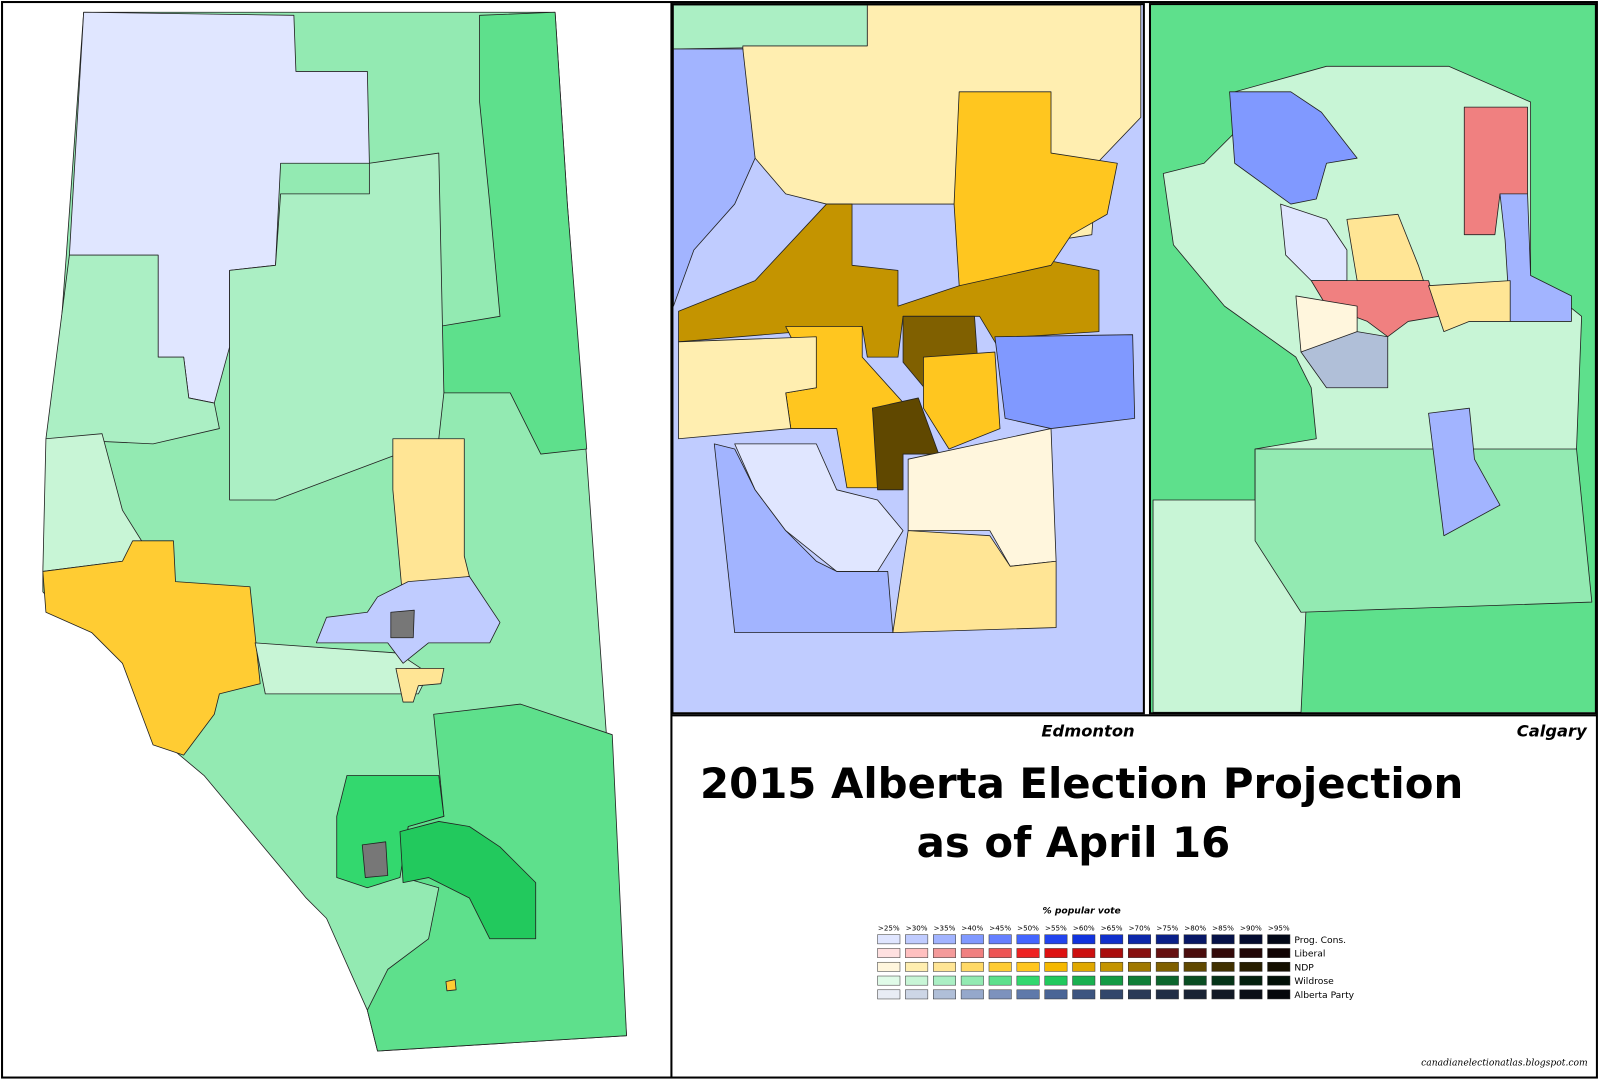 This screenshot has width=1600, height=1081. What do you see at coordinates (1167, 928) in the screenshot?
I see `legend-threshold: >75%` at bounding box center [1167, 928].